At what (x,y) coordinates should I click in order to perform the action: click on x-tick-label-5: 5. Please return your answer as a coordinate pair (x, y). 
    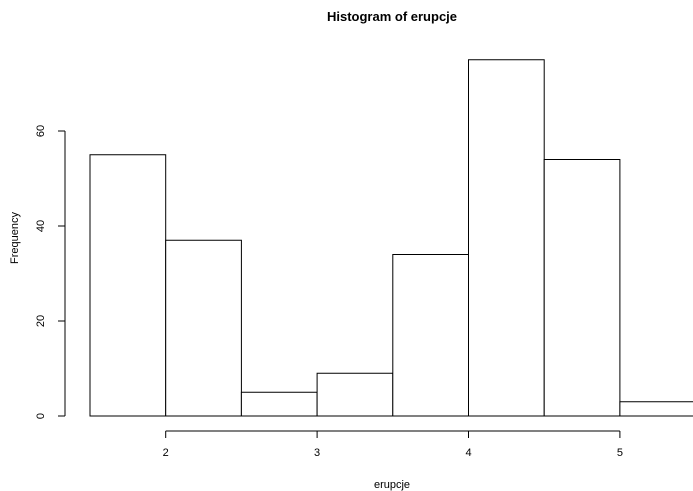
    Looking at the image, I should click on (620, 453).